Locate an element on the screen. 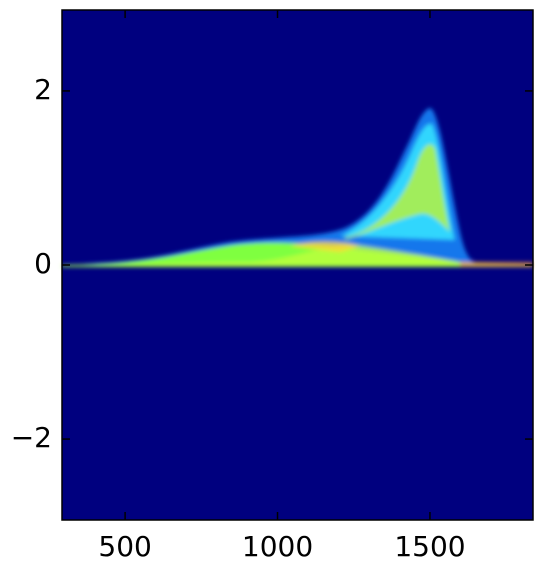 This screenshot has width=535, height=565. x-tick-label: 1000 is located at coordinates (277, 545).